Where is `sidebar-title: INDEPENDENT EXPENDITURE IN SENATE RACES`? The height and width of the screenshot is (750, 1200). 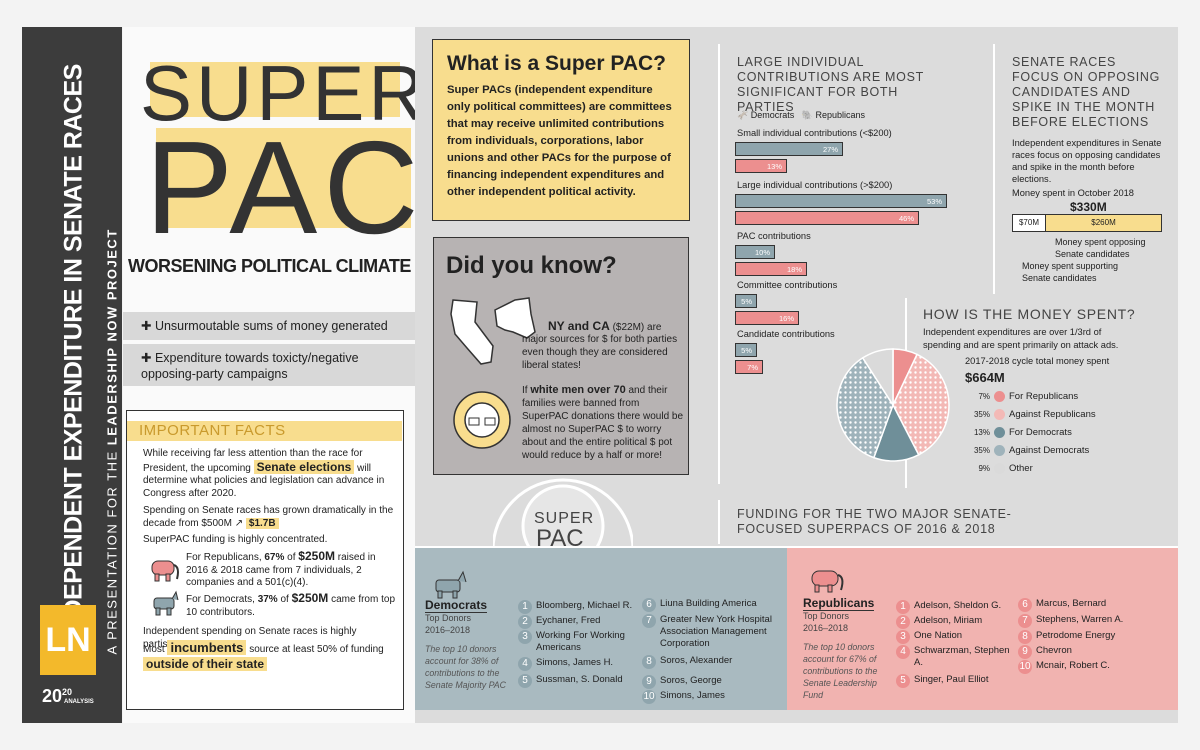 sidebar-title: INDEPENDENT EXPENDITURE IN SENATE RACES is located at coordinates (73, 353).